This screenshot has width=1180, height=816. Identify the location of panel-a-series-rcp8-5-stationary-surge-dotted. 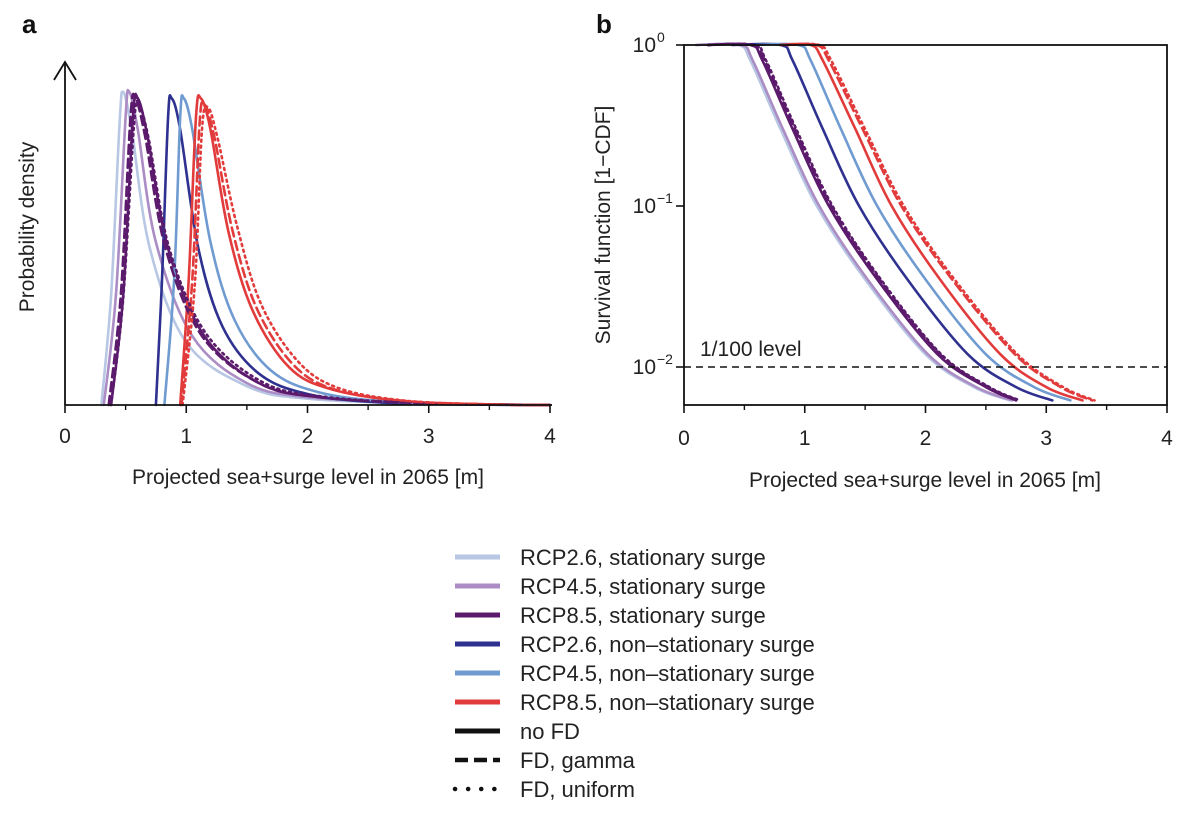
(330, 253).